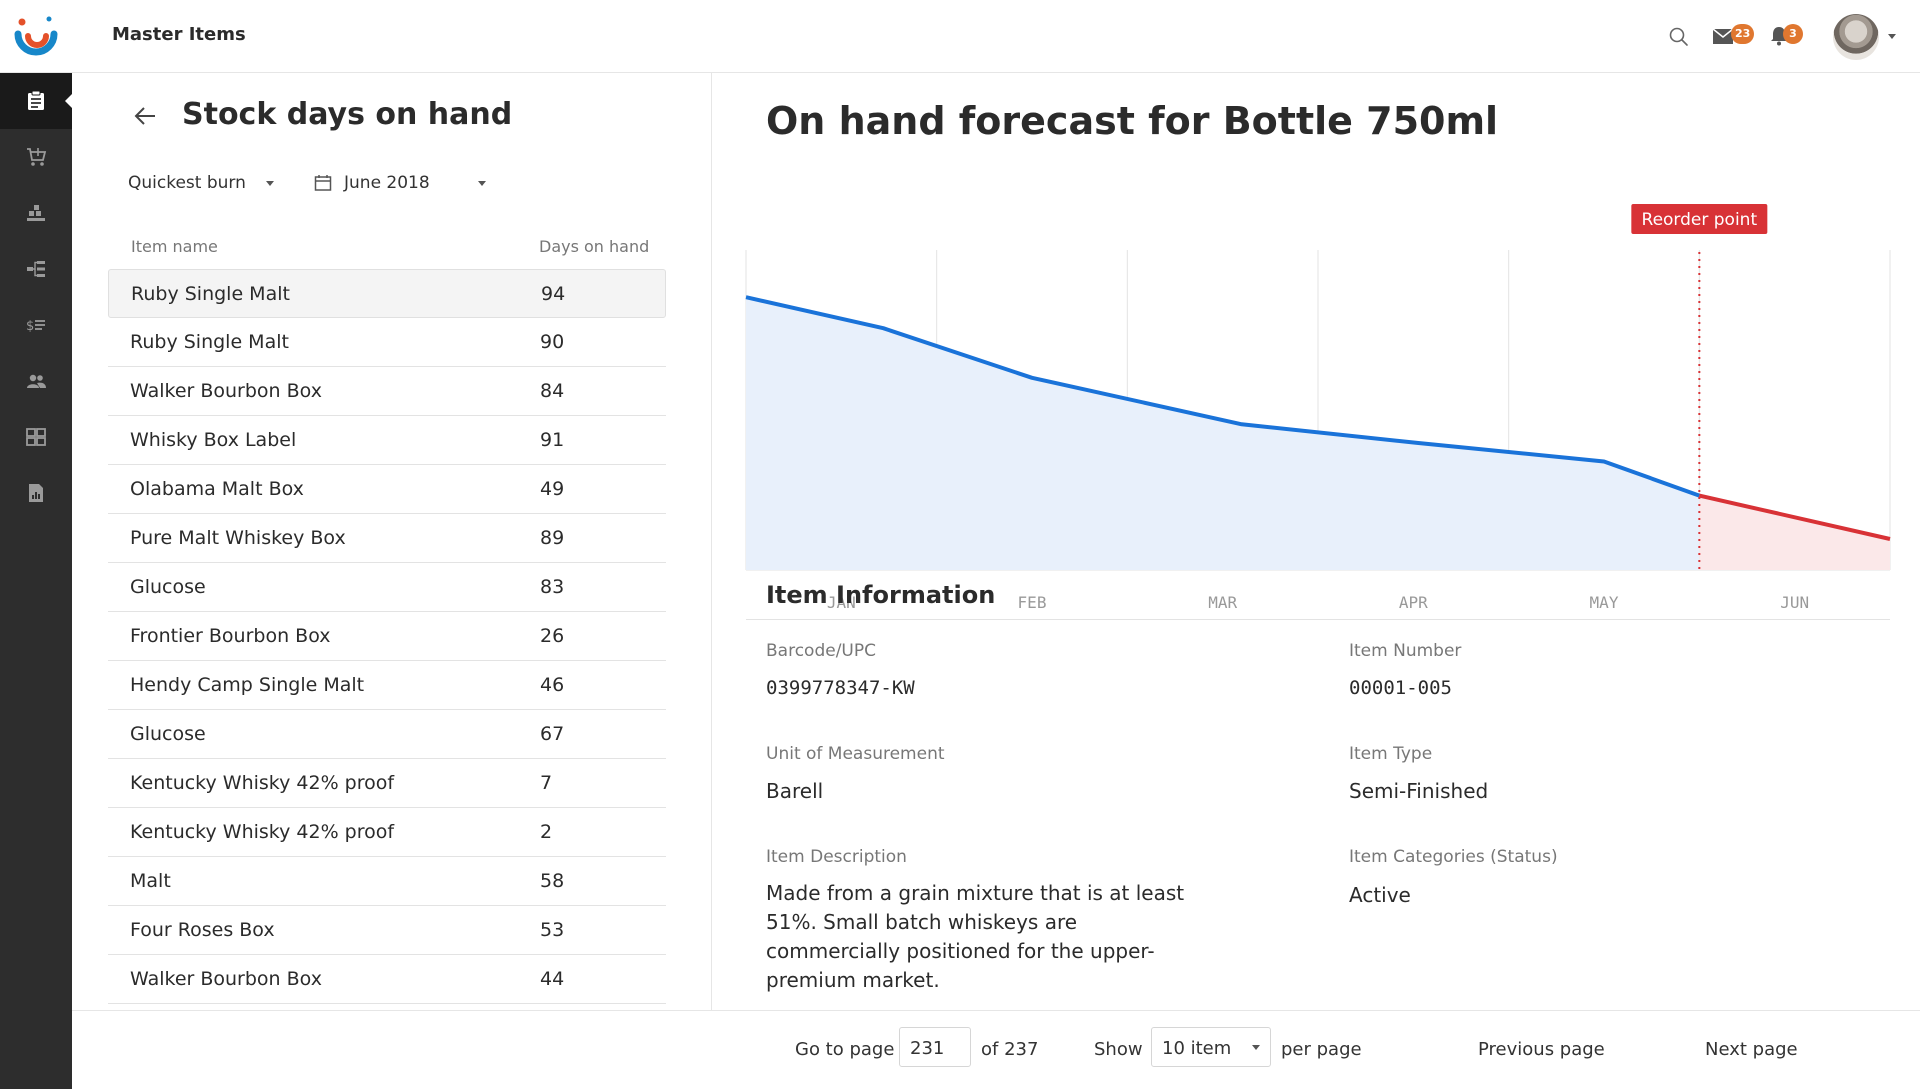 Image resolution: width=1920 pixels, height=1089 pixels. Describe the element at coordinates (841, 602) in the screenshot. I see `x-tick-label: JAN` at that location.